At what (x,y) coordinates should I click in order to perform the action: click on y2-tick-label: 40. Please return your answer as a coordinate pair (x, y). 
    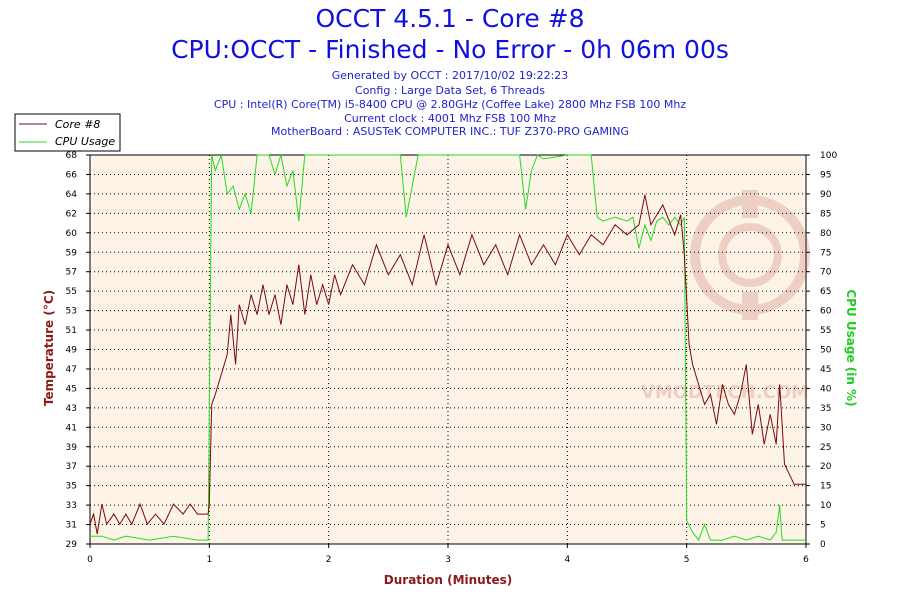
    Looking at the image, I should click on (826, 389).